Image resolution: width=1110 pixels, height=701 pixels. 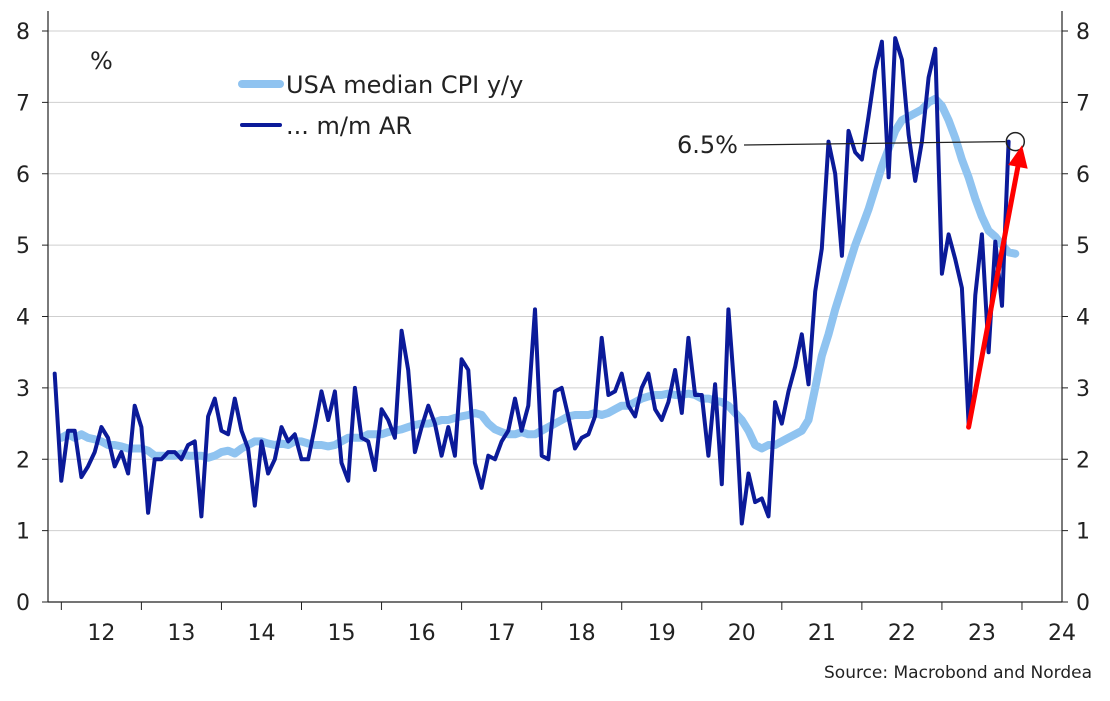 What do you see at coordinates (1083, 246) in the screenshot?
I see `y-tick-right-5: 5` at bounding box center [1083, 246].